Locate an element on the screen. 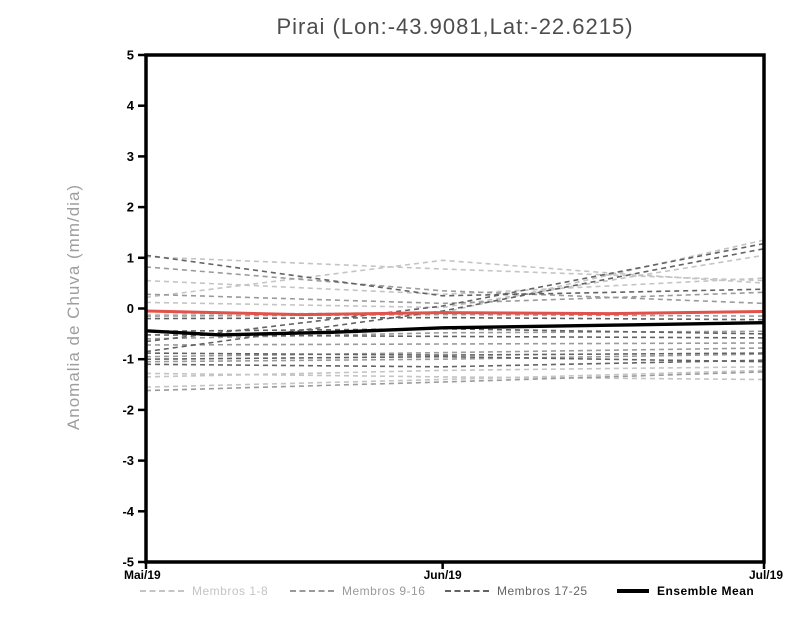 The width and height of the screenshot is (800, 618). y-tick-label: 0 is located at coordinates (130, 308).